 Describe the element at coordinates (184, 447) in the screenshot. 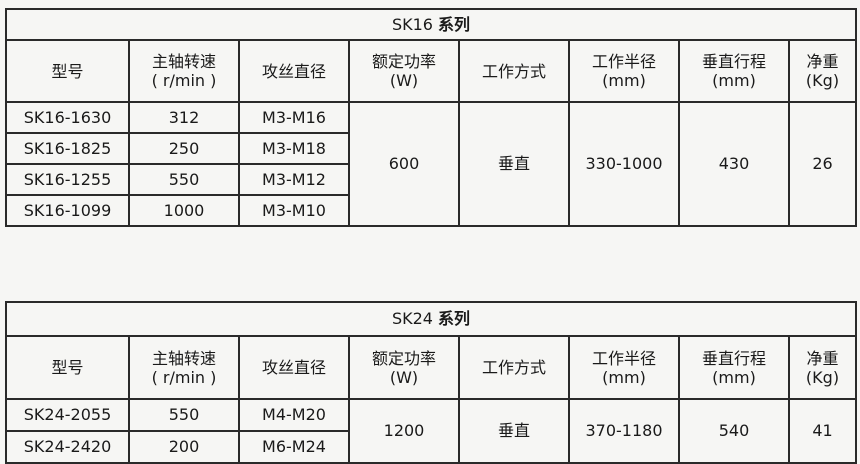

I see `cell-speed: 200` at that location.